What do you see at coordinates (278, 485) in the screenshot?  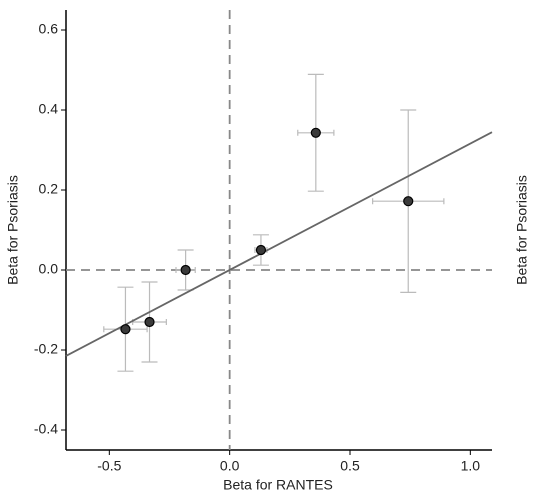 I see `x-axis-label: Beta for RANTES` at bounding box center [278, 485].